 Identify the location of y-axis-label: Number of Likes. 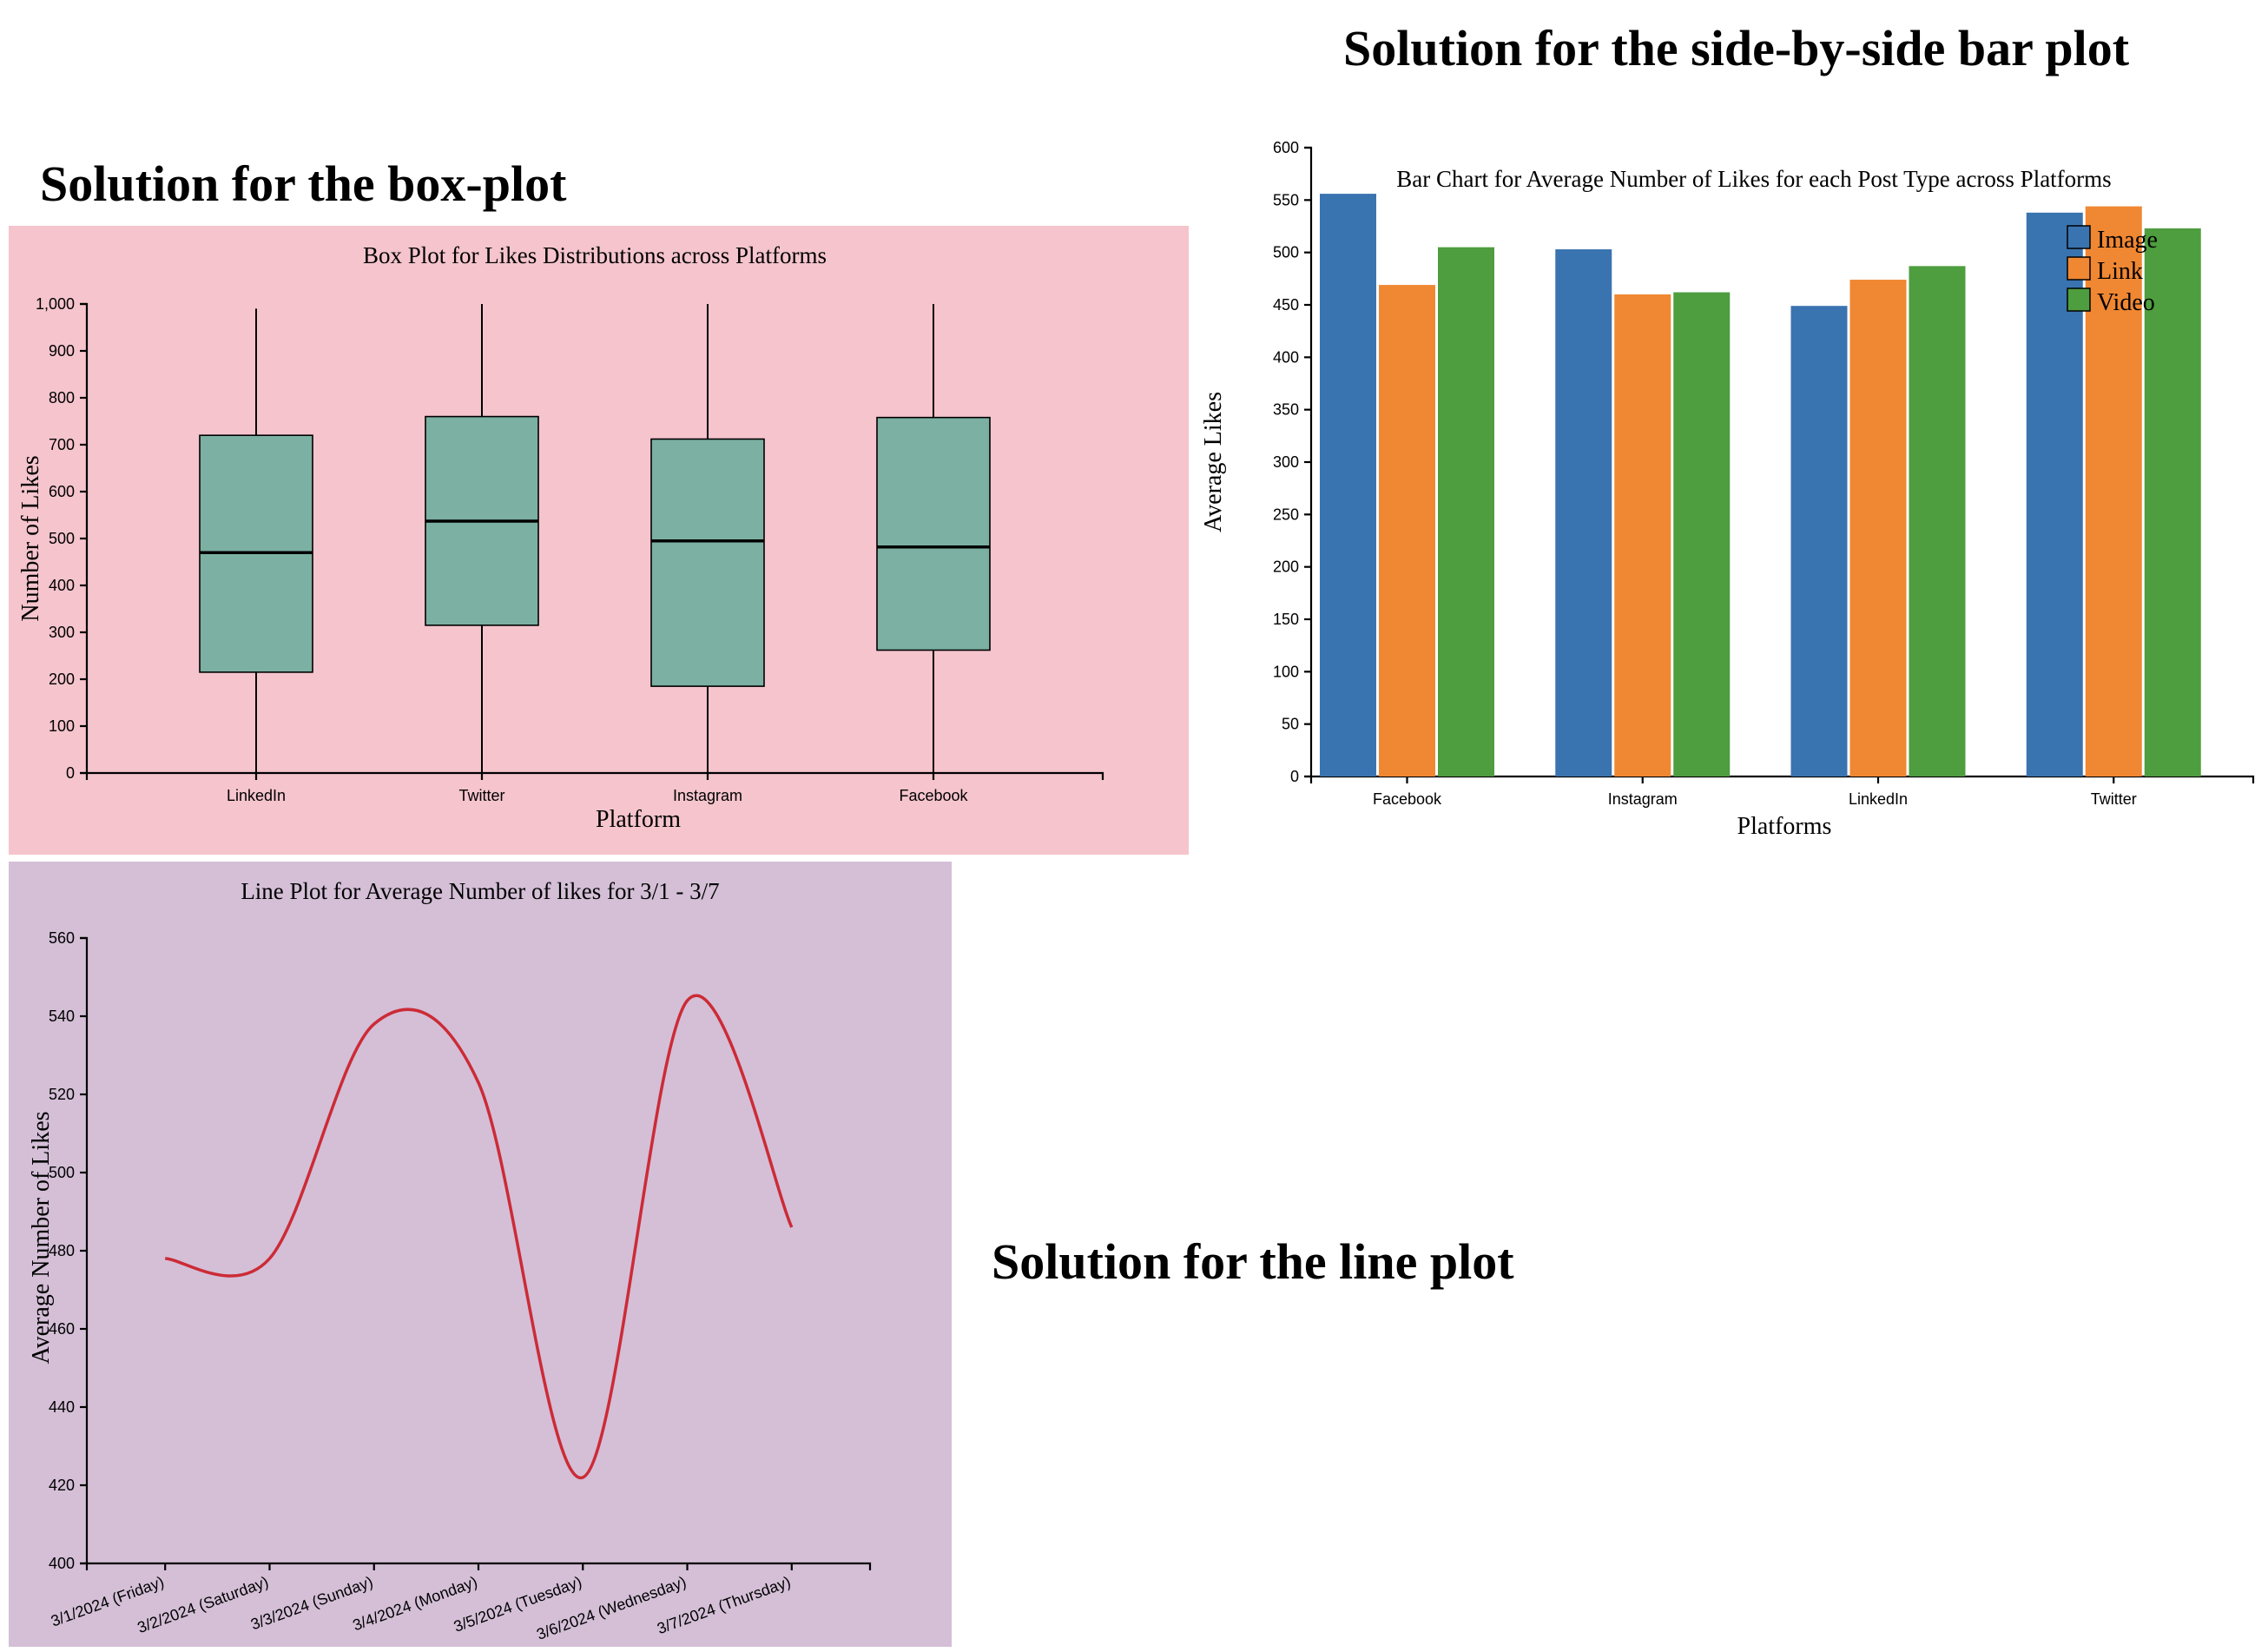
(31, 538).